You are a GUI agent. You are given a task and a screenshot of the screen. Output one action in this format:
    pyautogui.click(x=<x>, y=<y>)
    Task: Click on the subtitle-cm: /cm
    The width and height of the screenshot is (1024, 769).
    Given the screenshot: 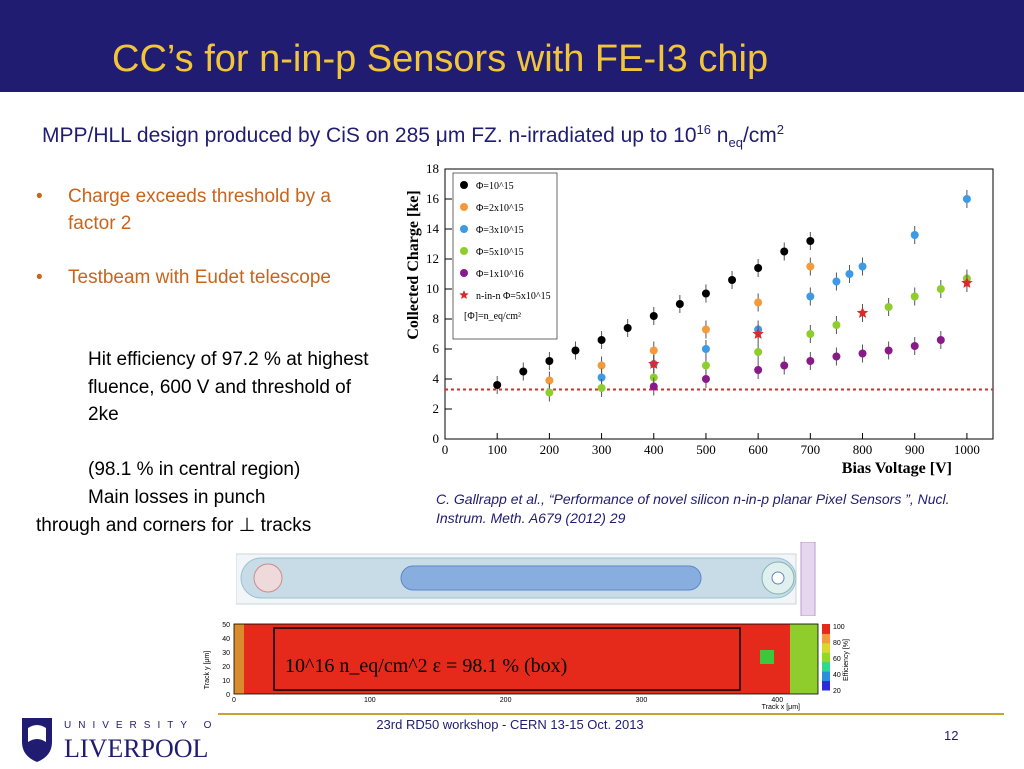 What is the action you would take?
    pyautogui.click(x=759, y=135)
    